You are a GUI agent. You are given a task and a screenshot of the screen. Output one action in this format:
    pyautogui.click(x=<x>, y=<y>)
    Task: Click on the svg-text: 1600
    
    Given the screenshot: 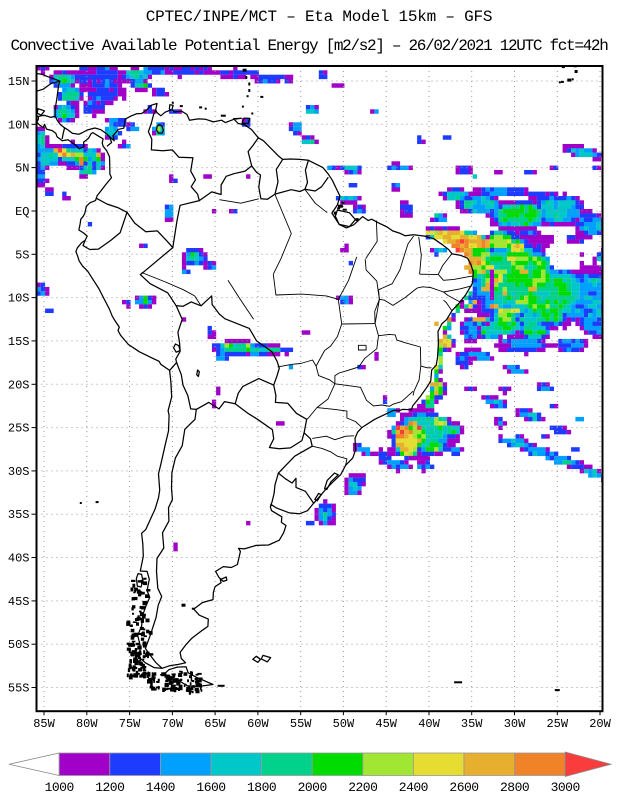 What is the action you would take?
    pyautogui.click(x=210, y=787)
    